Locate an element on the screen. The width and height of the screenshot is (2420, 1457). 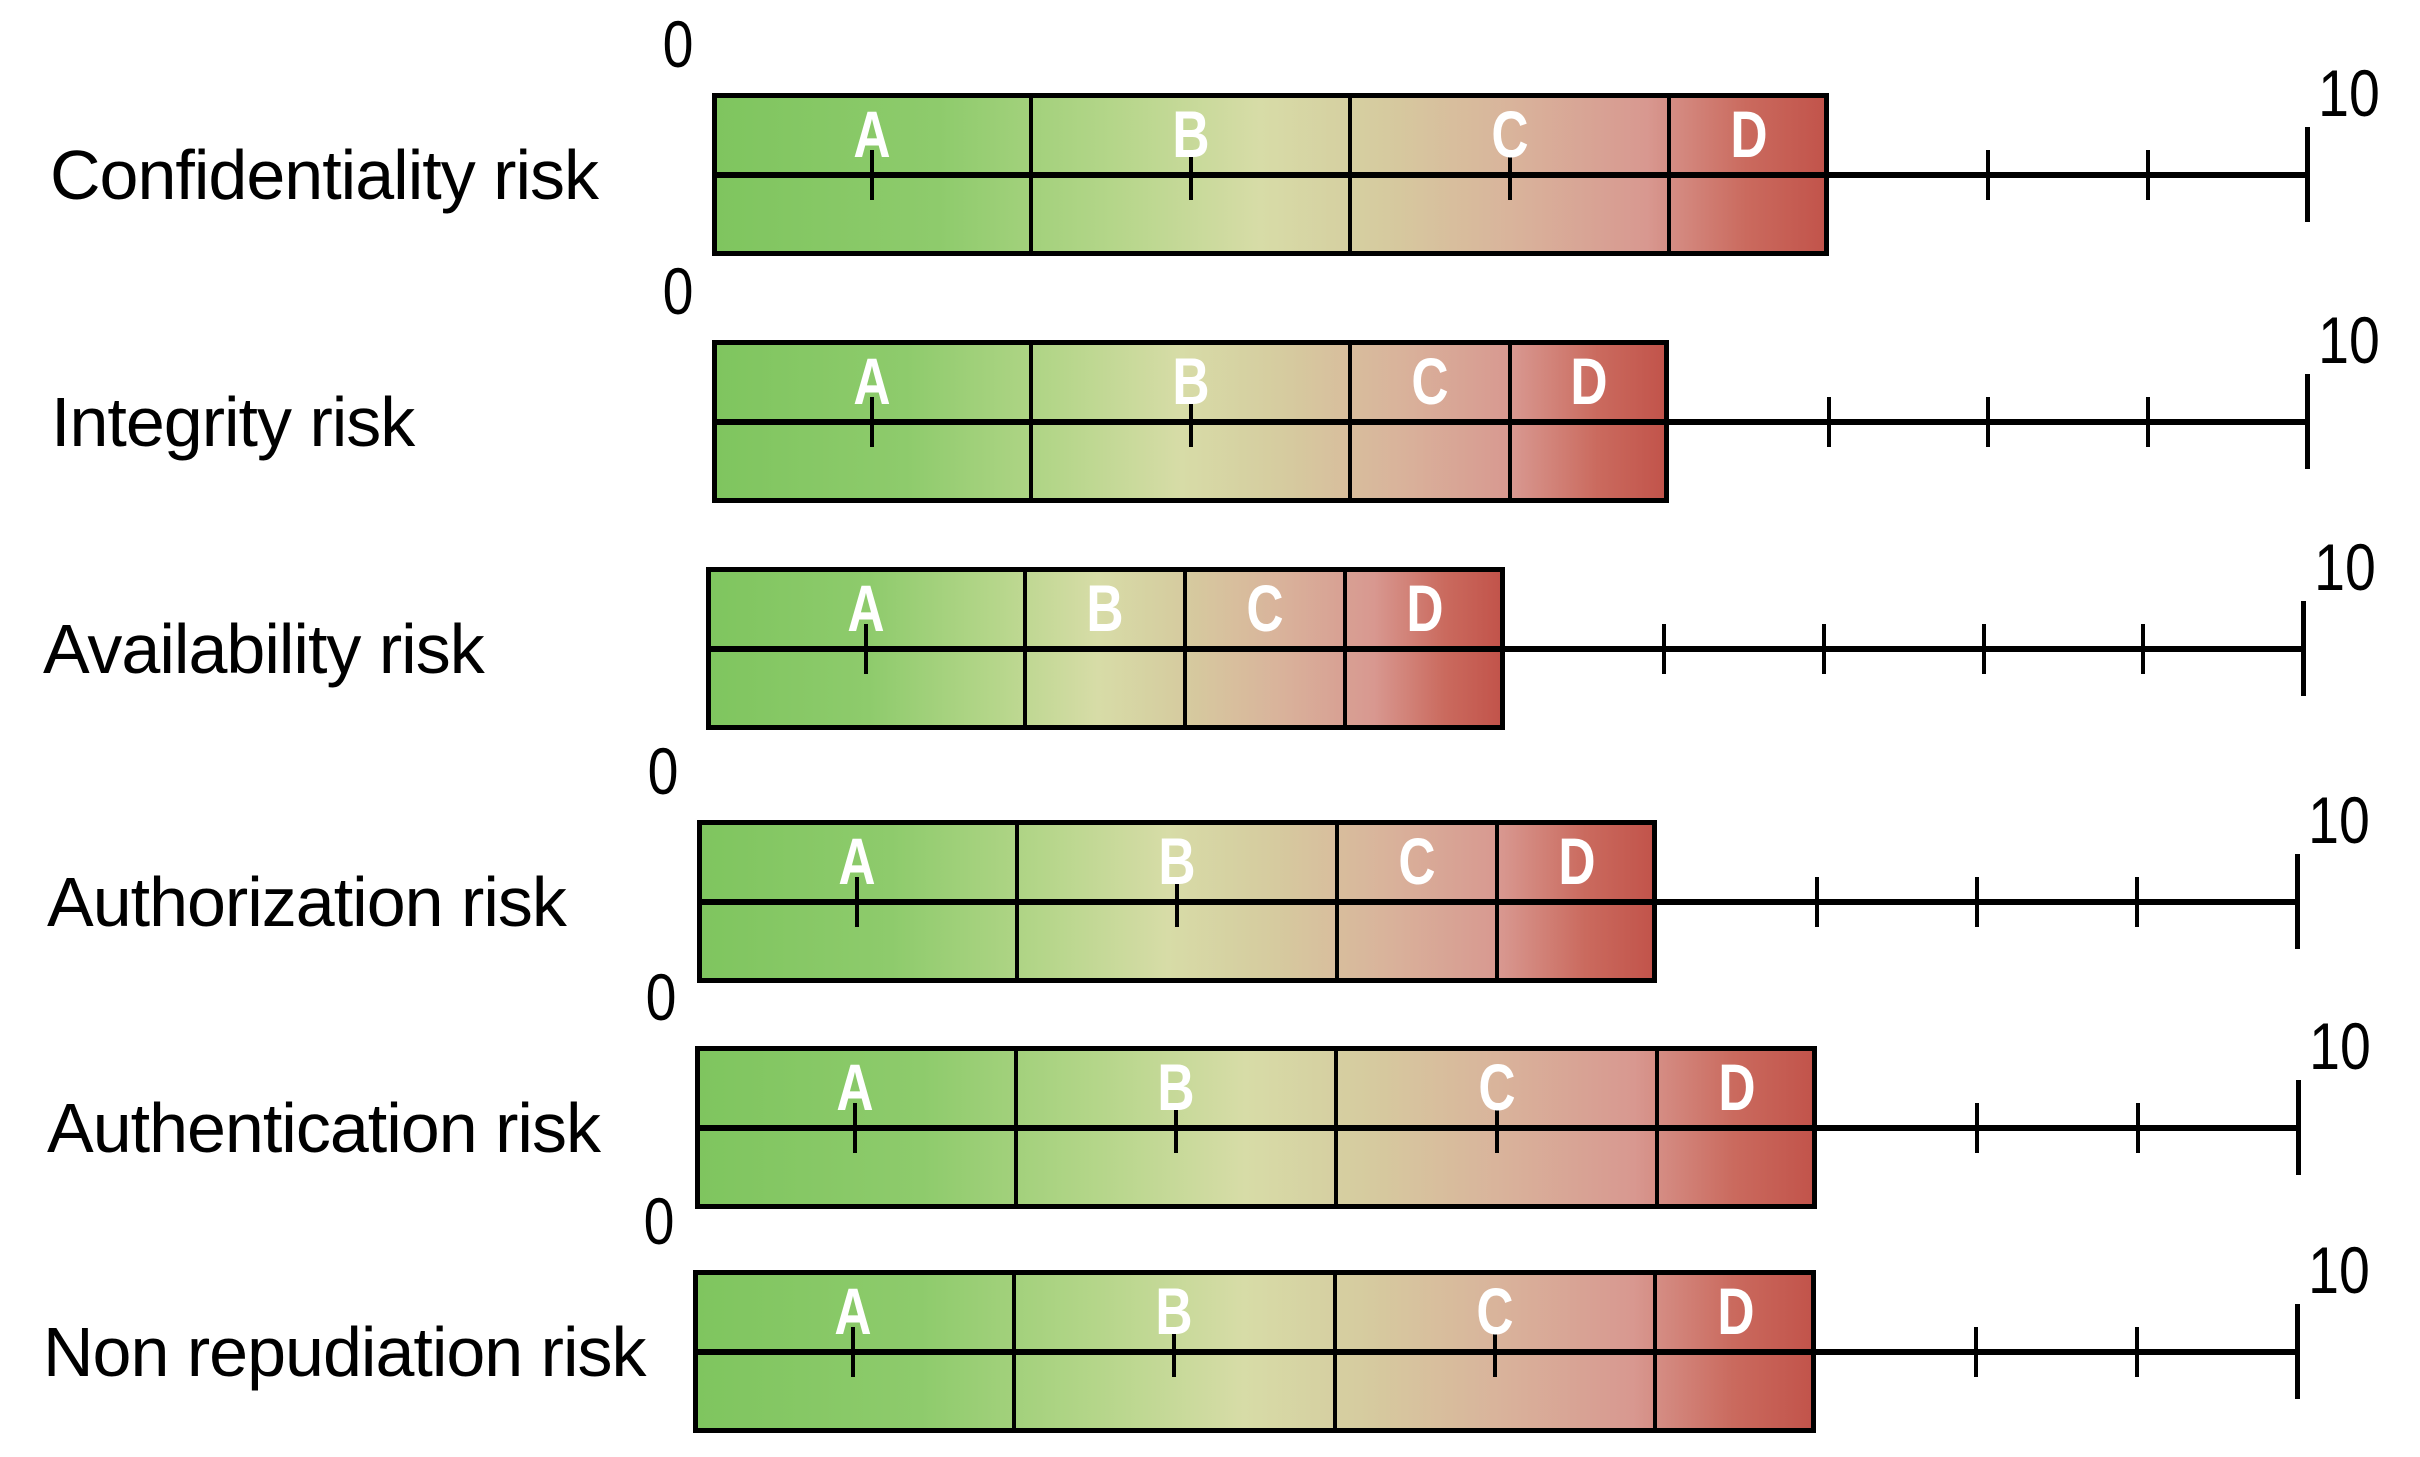
row-label: Integrity risk is located at coordinates (233, 422).